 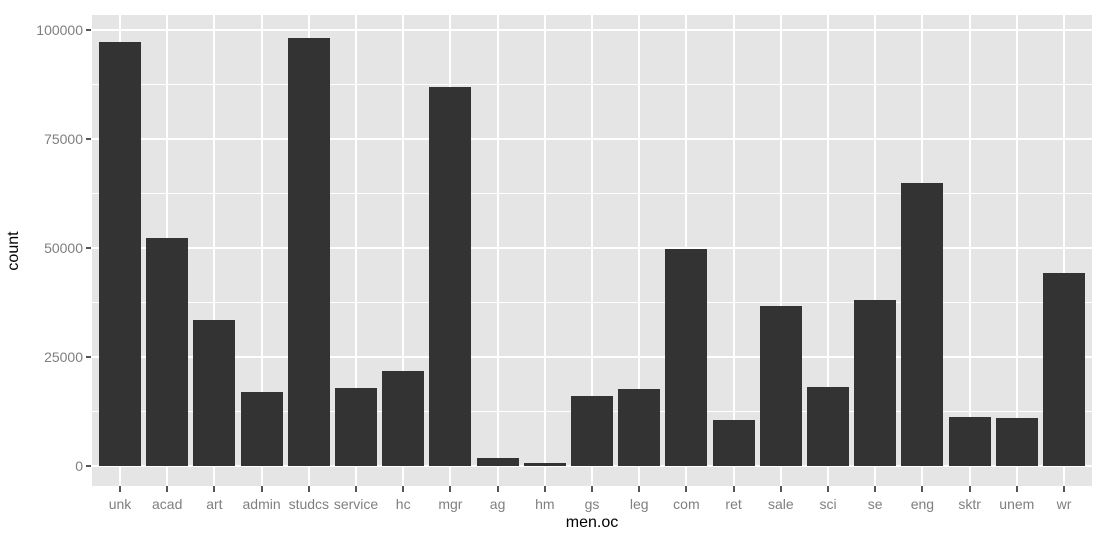 What do you see at coordinates (63, 248) in the screenshot?
I see `y-tick-label: 50000` at bounding box center [63, 248].